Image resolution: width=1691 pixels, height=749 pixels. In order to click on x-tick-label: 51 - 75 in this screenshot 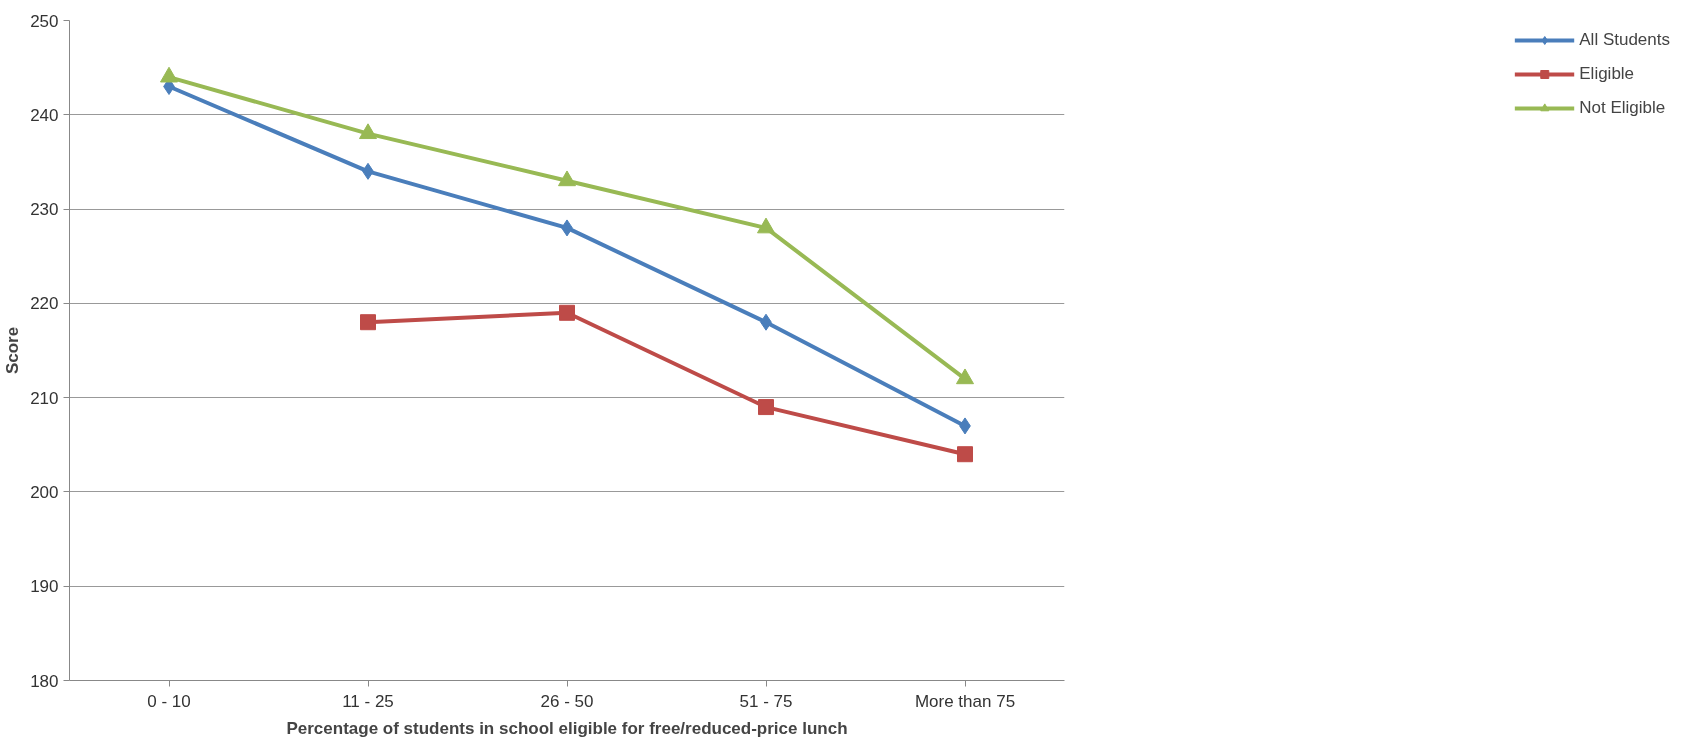, I will do `click(766, 701)`.